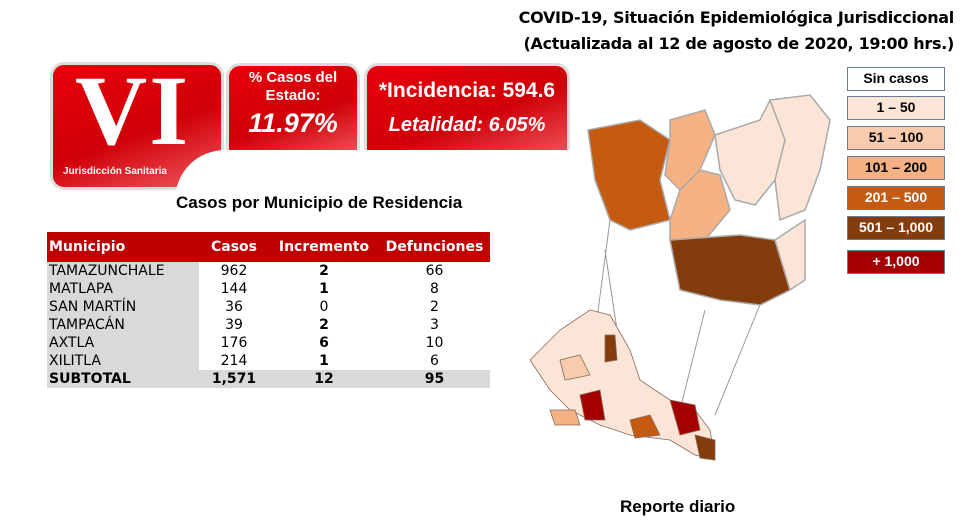 The height and width of the screenshot is (531, 968). Describe the element at coordinates (896, 138) in the screenshot. I see `legend-item: 51 – 100` at that location.